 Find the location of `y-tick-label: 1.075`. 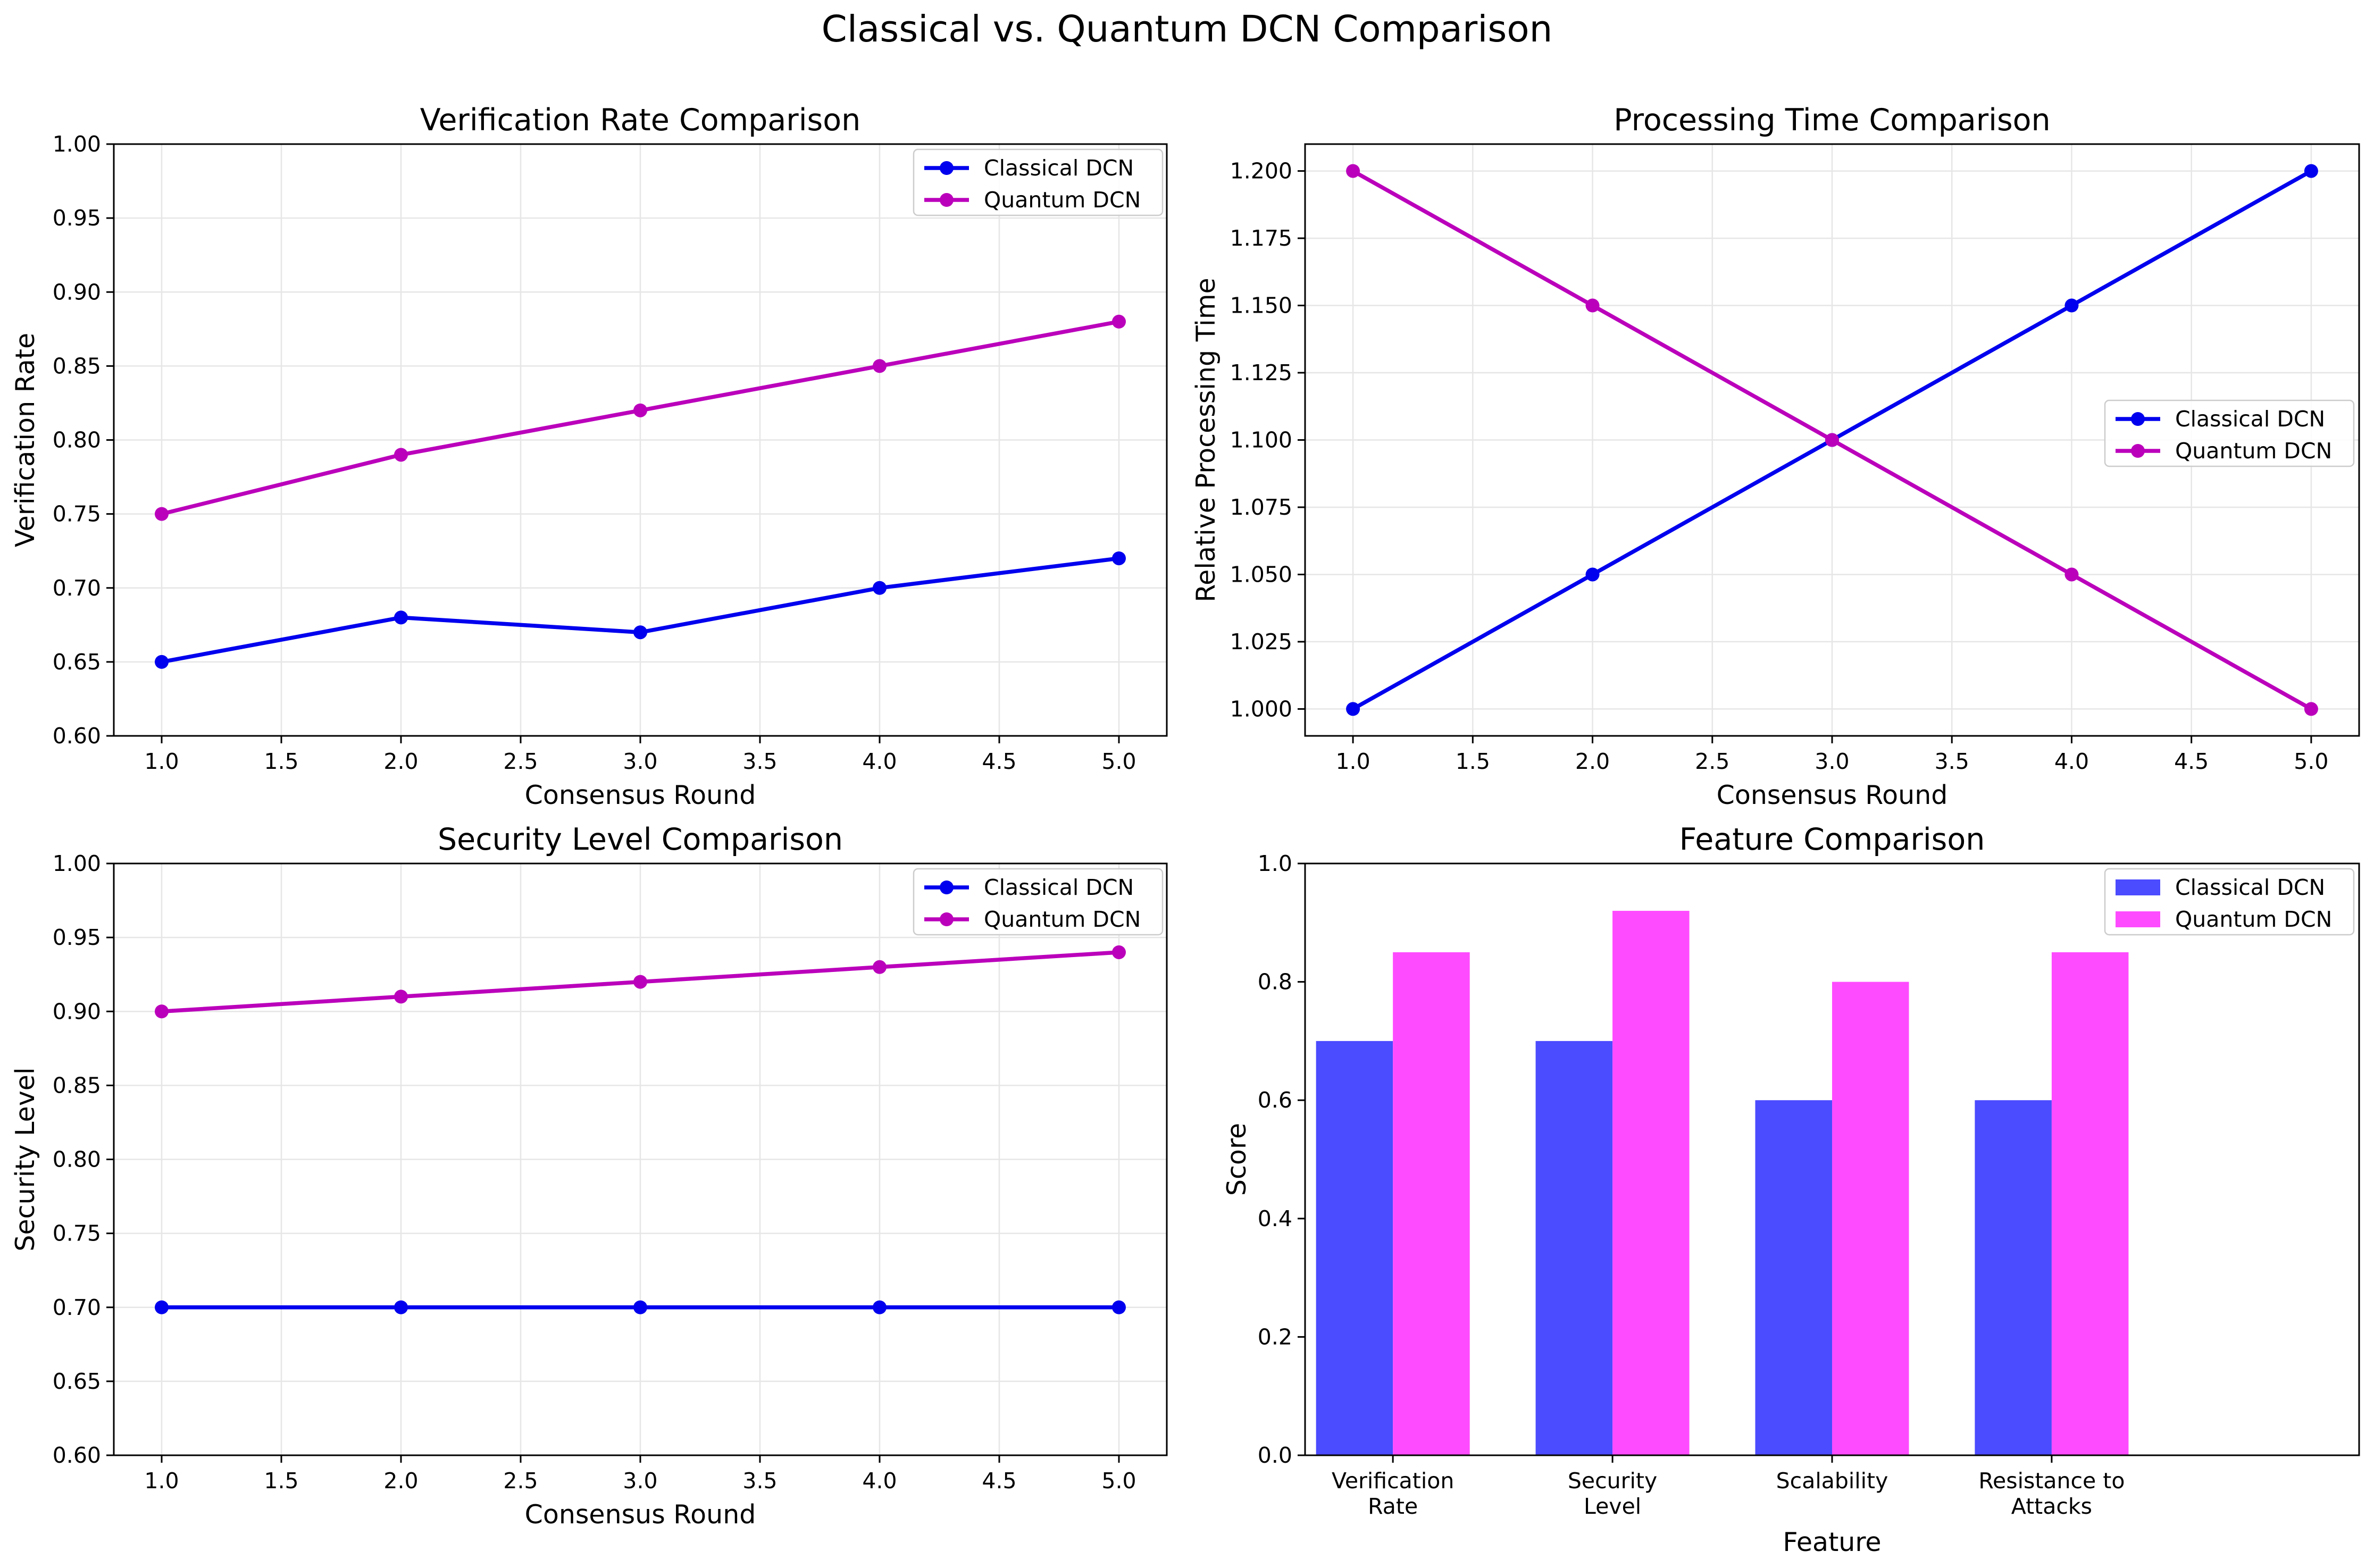

y-tick-label: 1.075 is located at coordinates (1261, 507).